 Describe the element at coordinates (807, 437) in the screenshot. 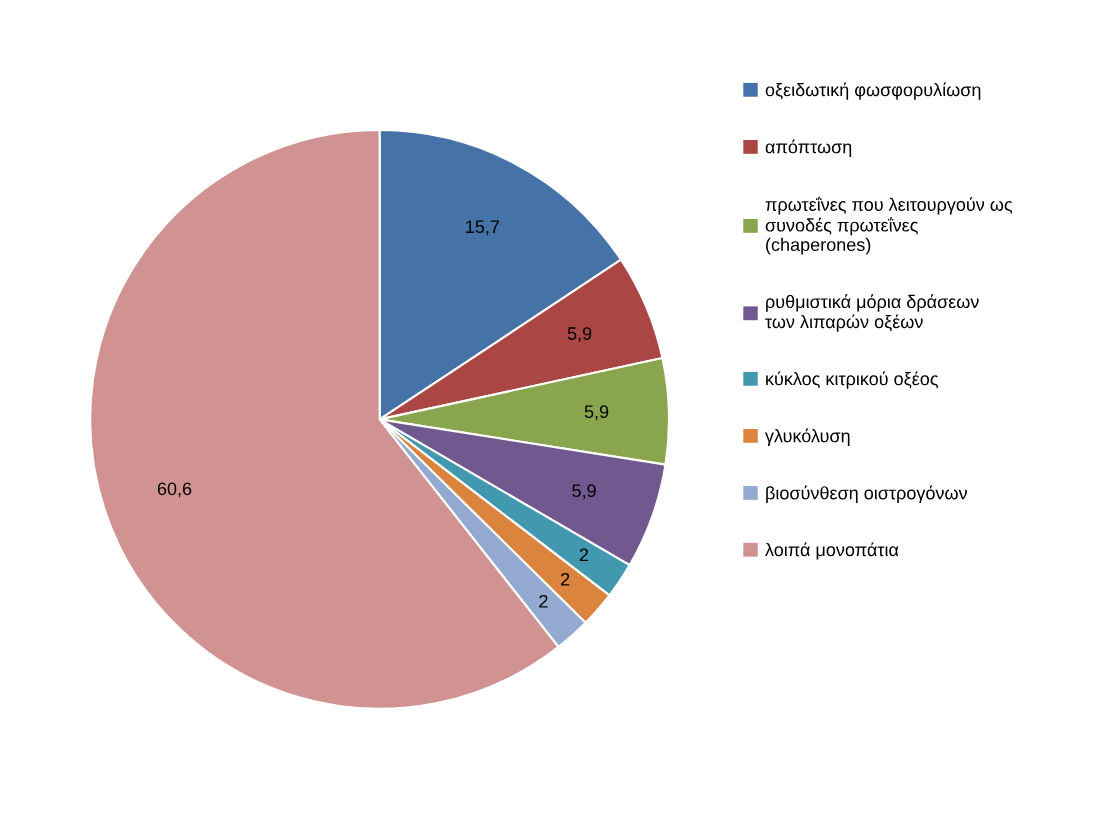

I see `legend-label: γλυκόλυση` at that location.